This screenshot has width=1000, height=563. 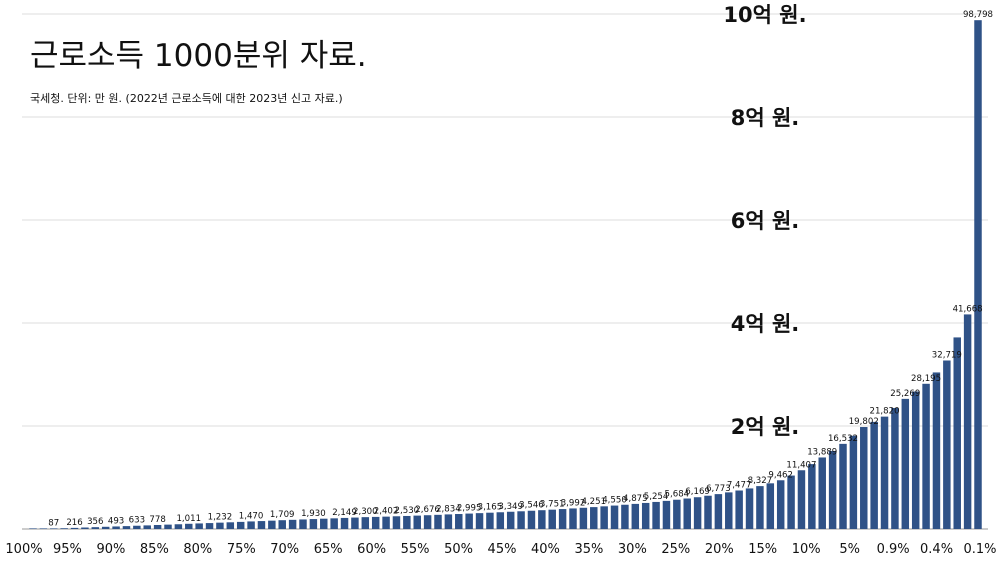 I want to click on data-label: 2,995, so click(x=469, y=509).